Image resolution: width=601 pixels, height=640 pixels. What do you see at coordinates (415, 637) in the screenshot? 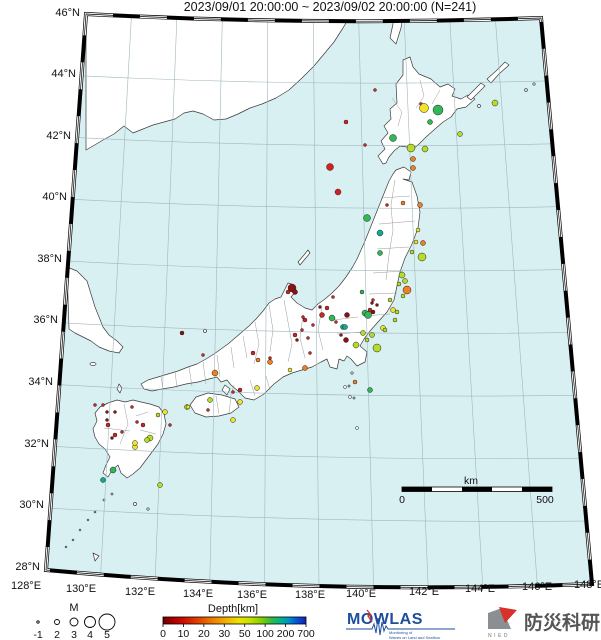
I see `mowlas-tagline-2: Waves on Land and Seafloor` at bounding box center [415, 637].